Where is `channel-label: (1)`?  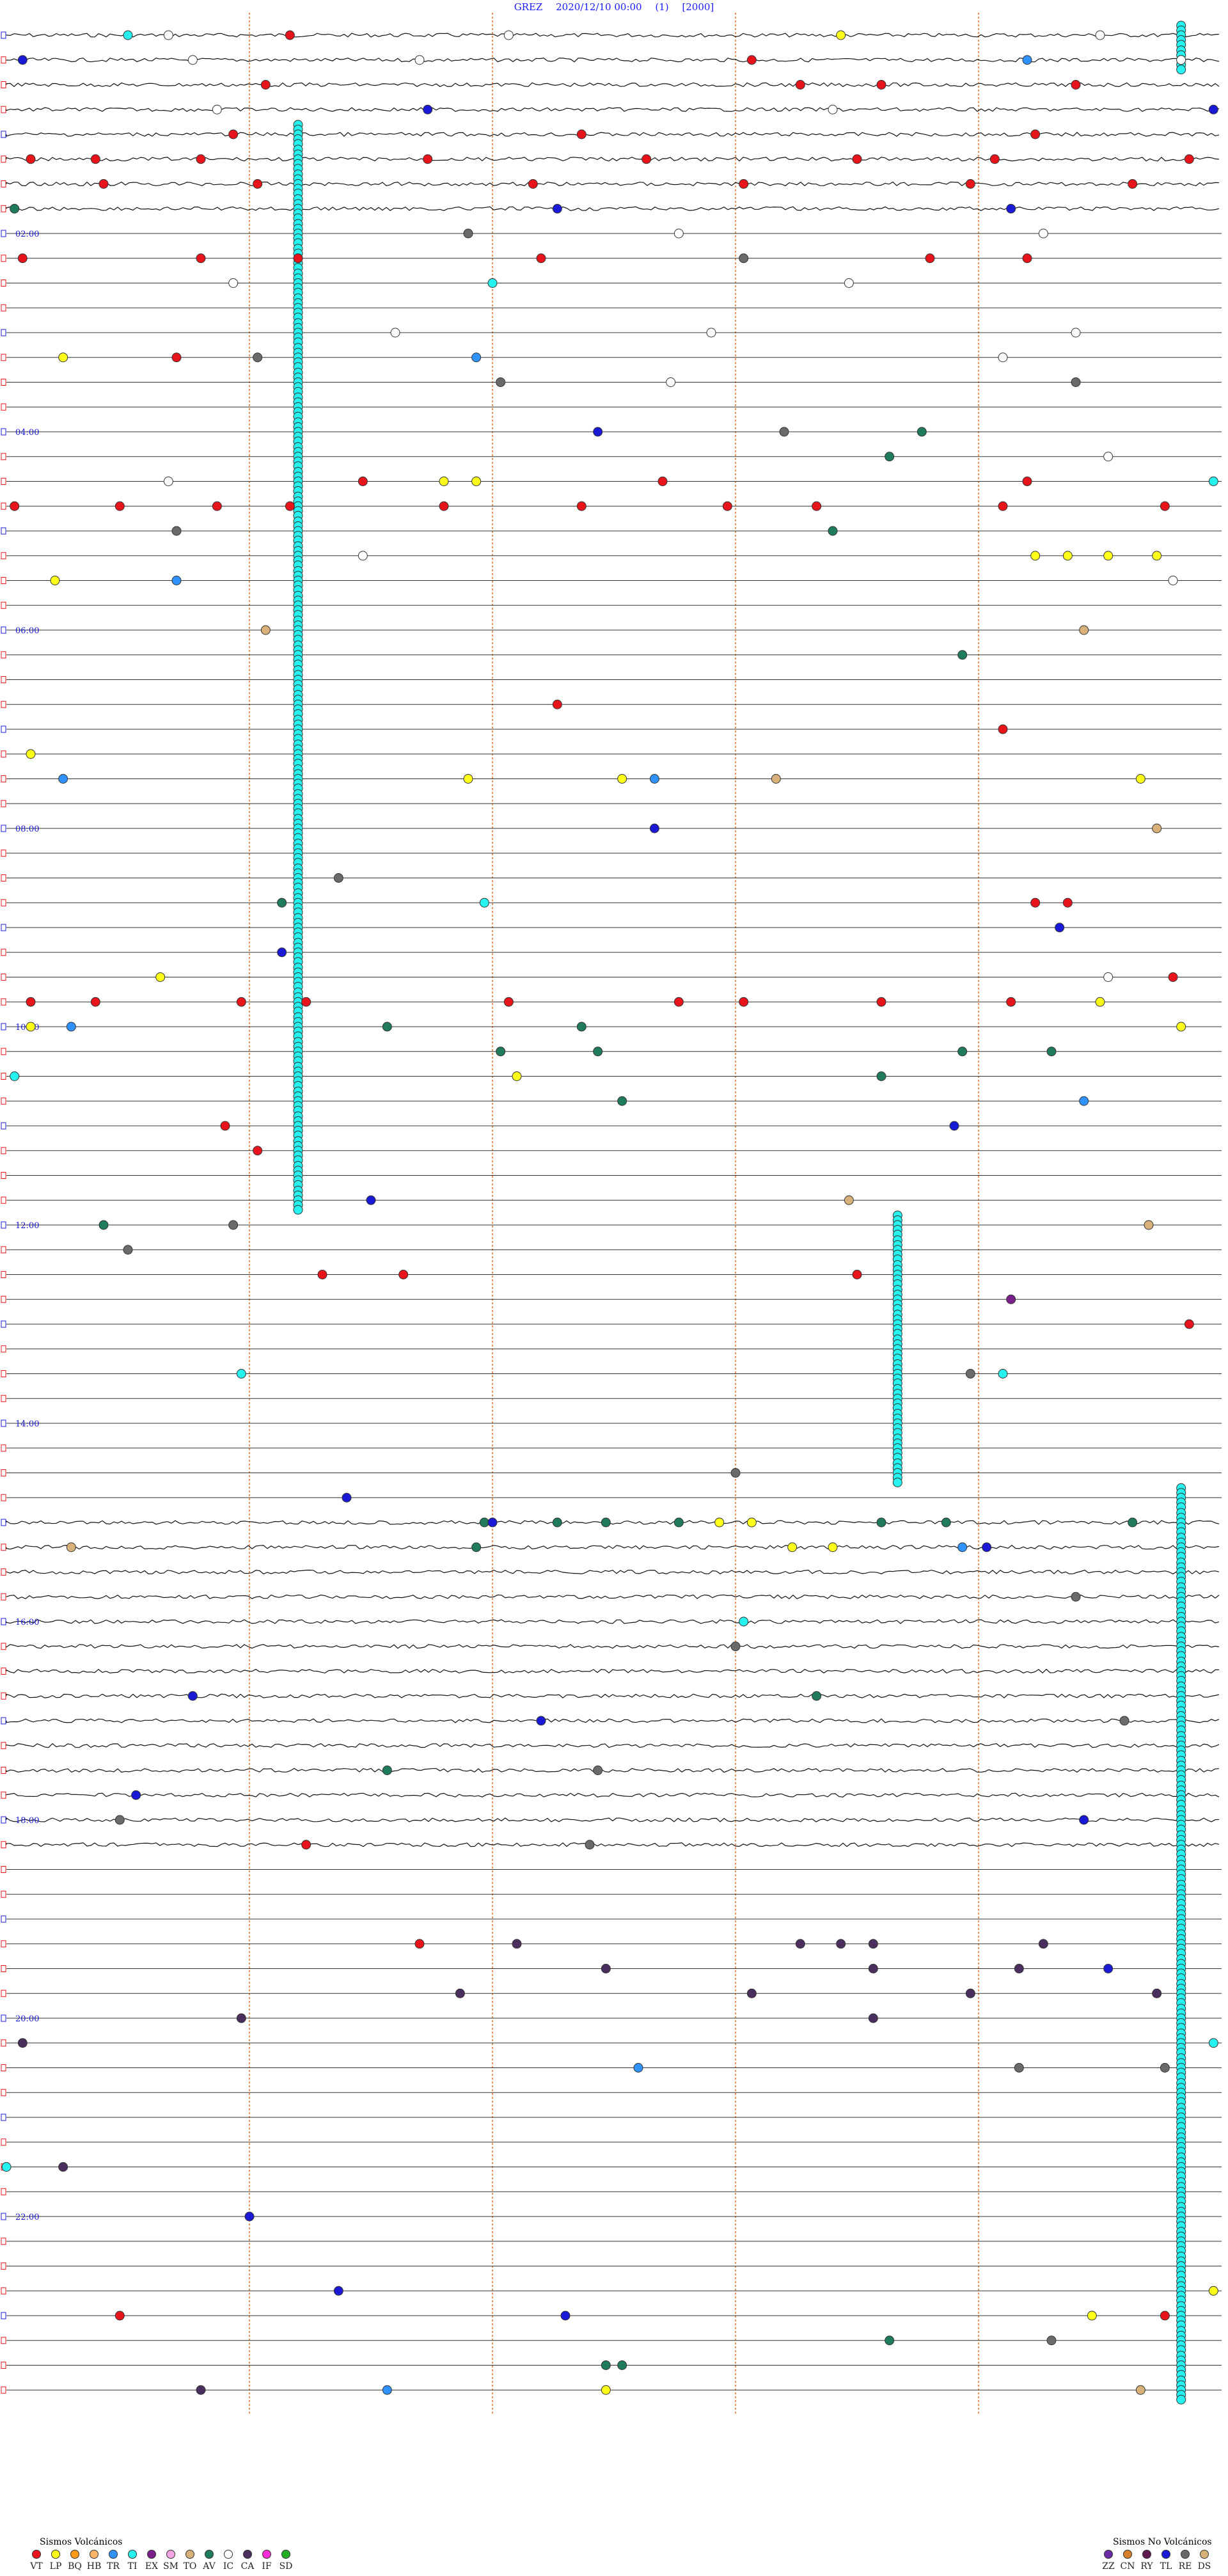 channel-label: (1) is located at coordinates (662, 7).